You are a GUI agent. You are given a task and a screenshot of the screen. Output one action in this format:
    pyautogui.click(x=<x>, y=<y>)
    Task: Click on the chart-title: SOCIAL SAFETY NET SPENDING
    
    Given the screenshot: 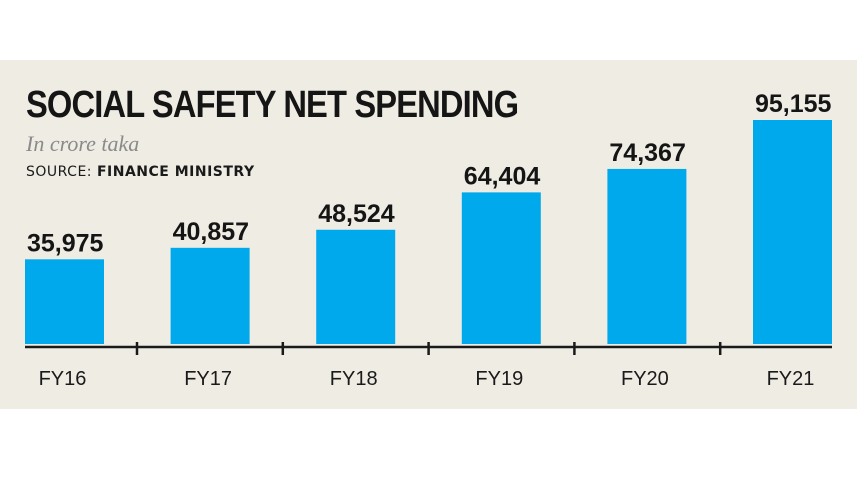 What is the action you would take?
    pyautogui.click(x=272, y=105)
    